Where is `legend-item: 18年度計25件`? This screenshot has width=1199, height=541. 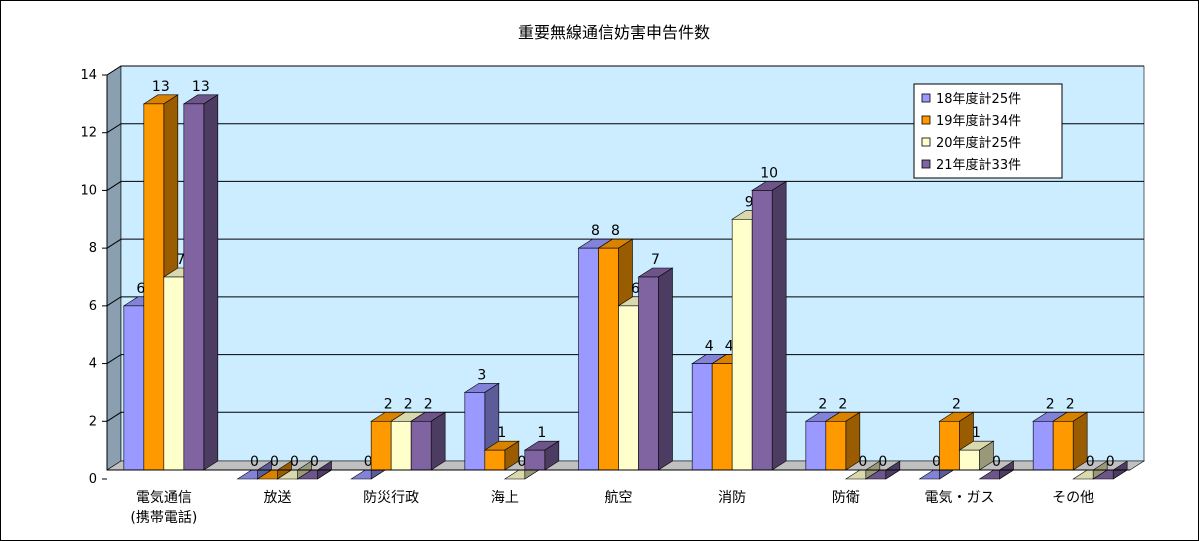 legend-item: 18年度計25件 is located at coordinates (971, 99).